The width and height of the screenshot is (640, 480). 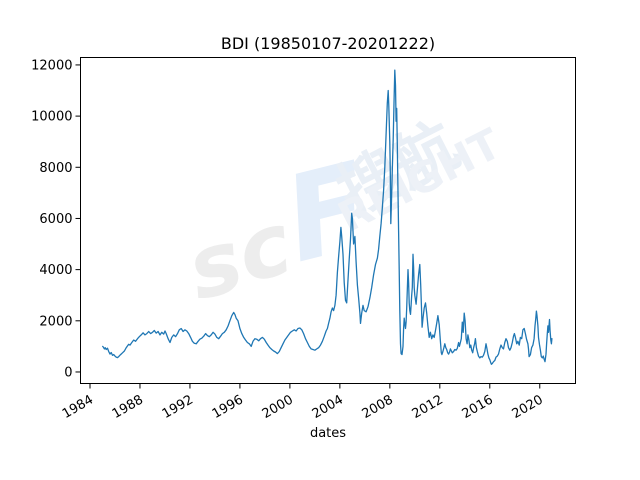 I want to click on x-tick-label: 2012, so click(x=428, y=407).